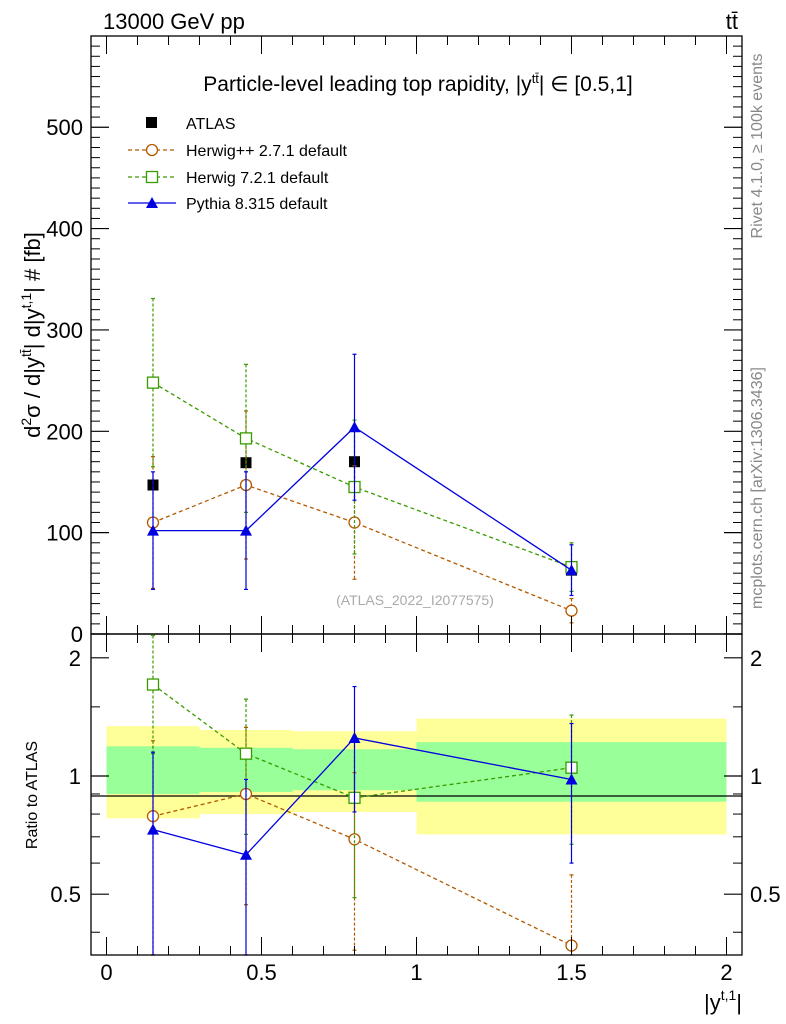 The image size is (786, 1024). What do you see at coordinates (32, 387) in the screenshot?
I see `y-label-sigma: σ / d|y` at bounding box center [32, 387].